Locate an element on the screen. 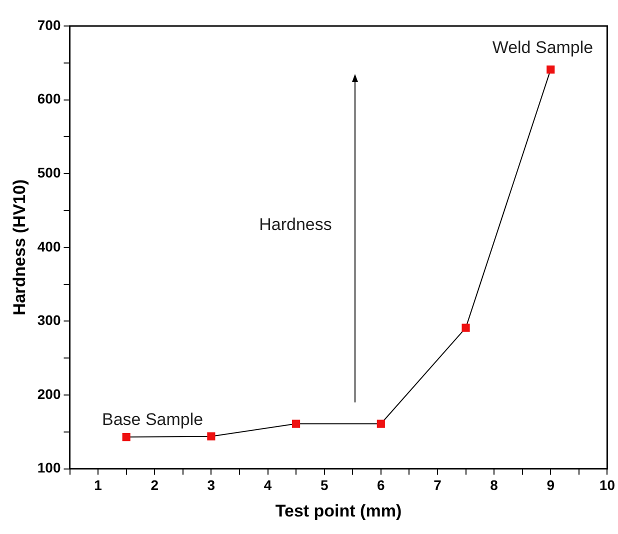 The image size is (618, 534). x-tick-label: 8 is located at coordinates (494, 485).